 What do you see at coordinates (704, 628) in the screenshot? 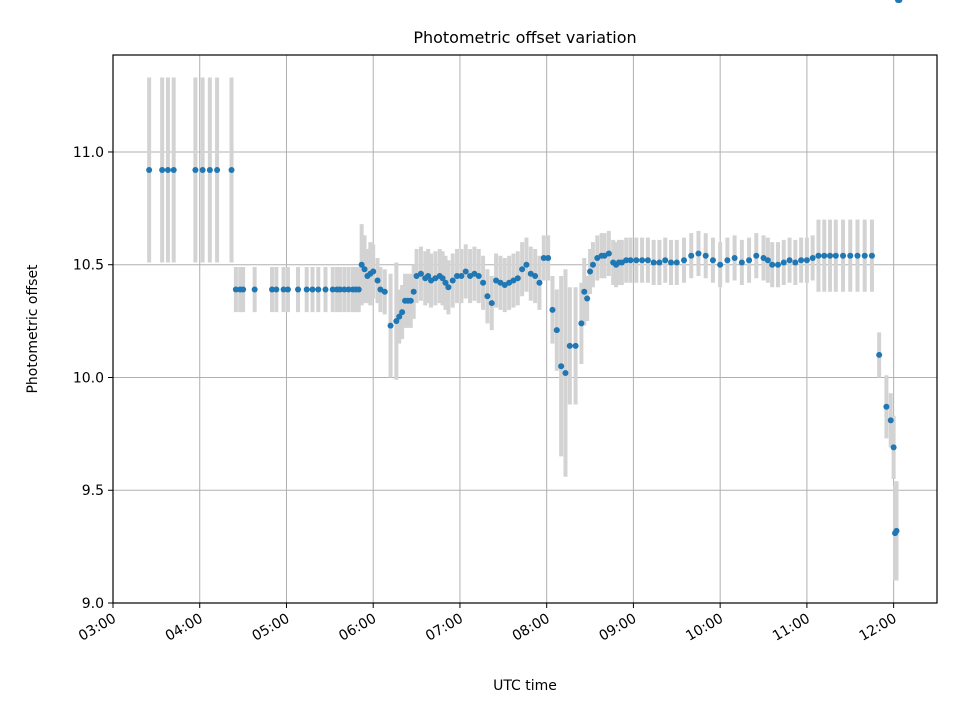
I see `x-tick-label: 10:00` at bounding box center [704, 628].